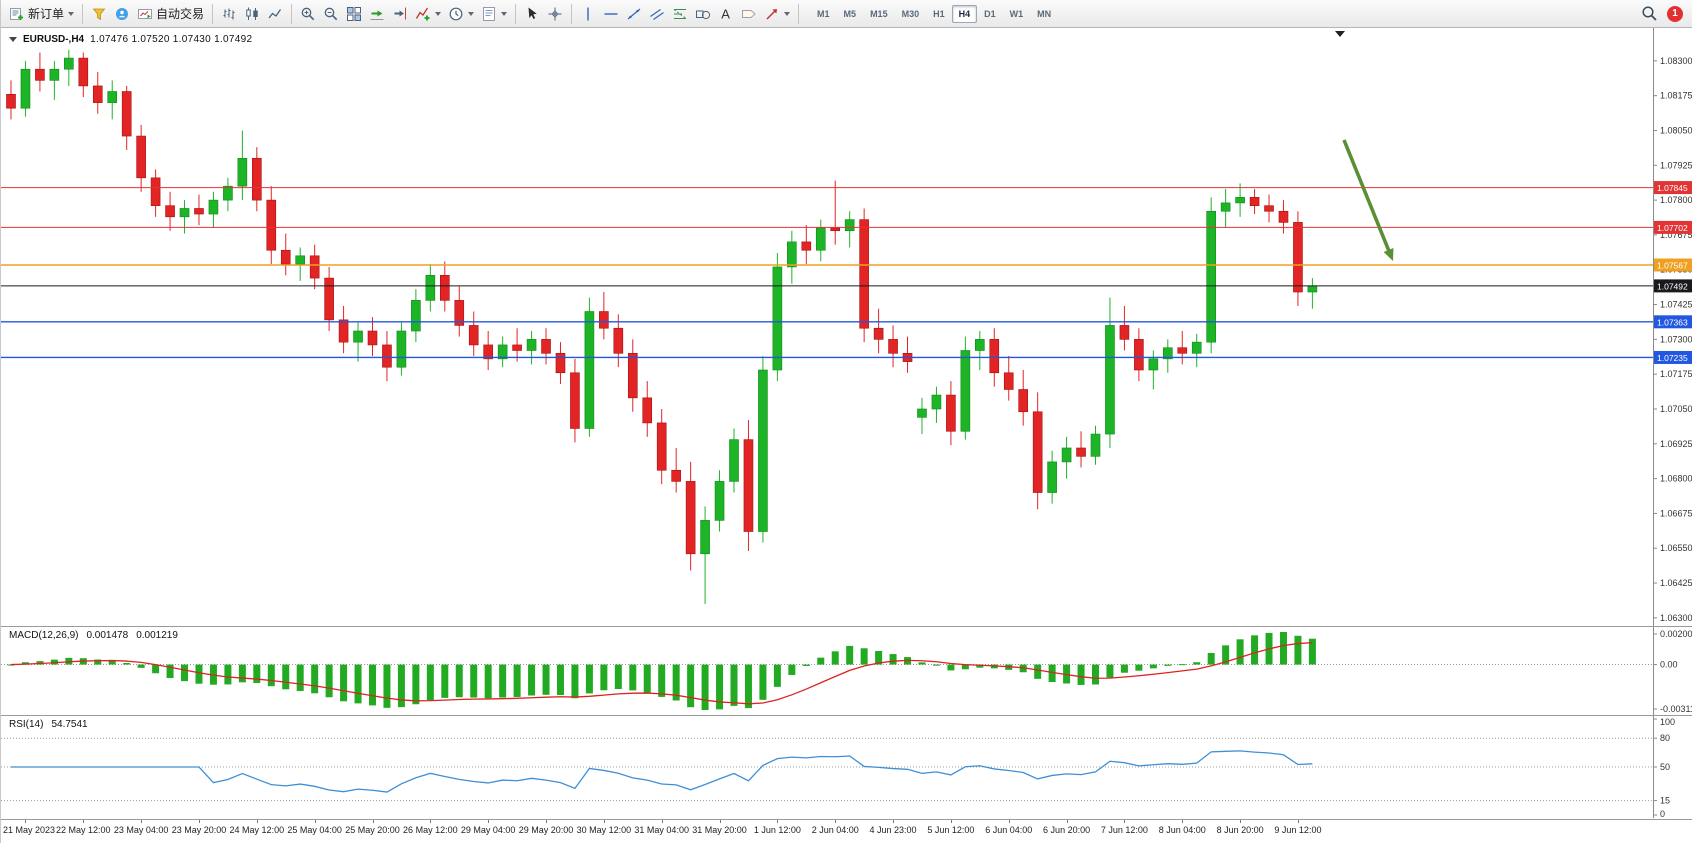  What do you see at coordinates (893, 830) in the screenshot?
I see `time-axis-label: 4 Jun 23:00` at bounding box center [893, 830].